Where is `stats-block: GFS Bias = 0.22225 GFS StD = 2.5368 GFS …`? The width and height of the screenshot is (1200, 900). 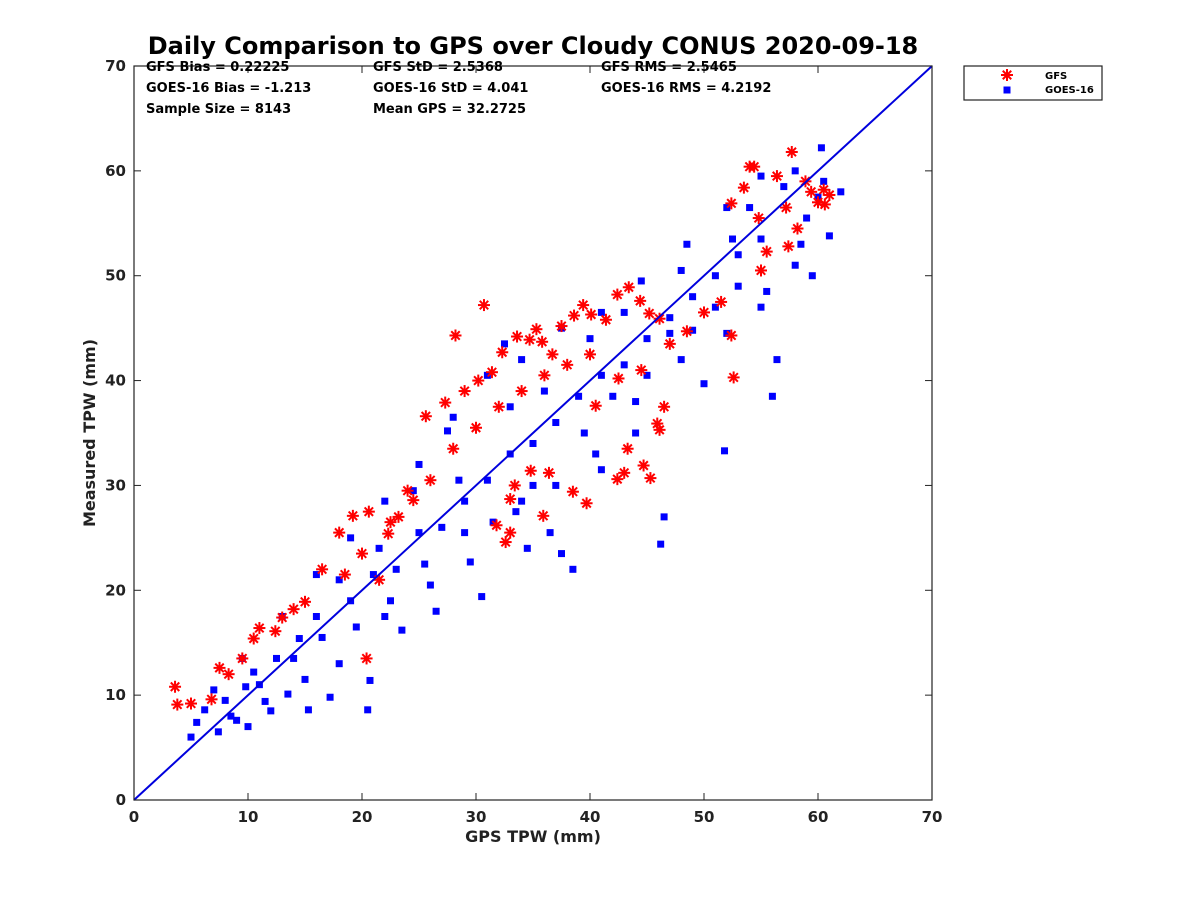
stats-block: GFS Bias = 0.22225 GFS StD = 2.5368 GFS … is located at coordinates (458, 88).